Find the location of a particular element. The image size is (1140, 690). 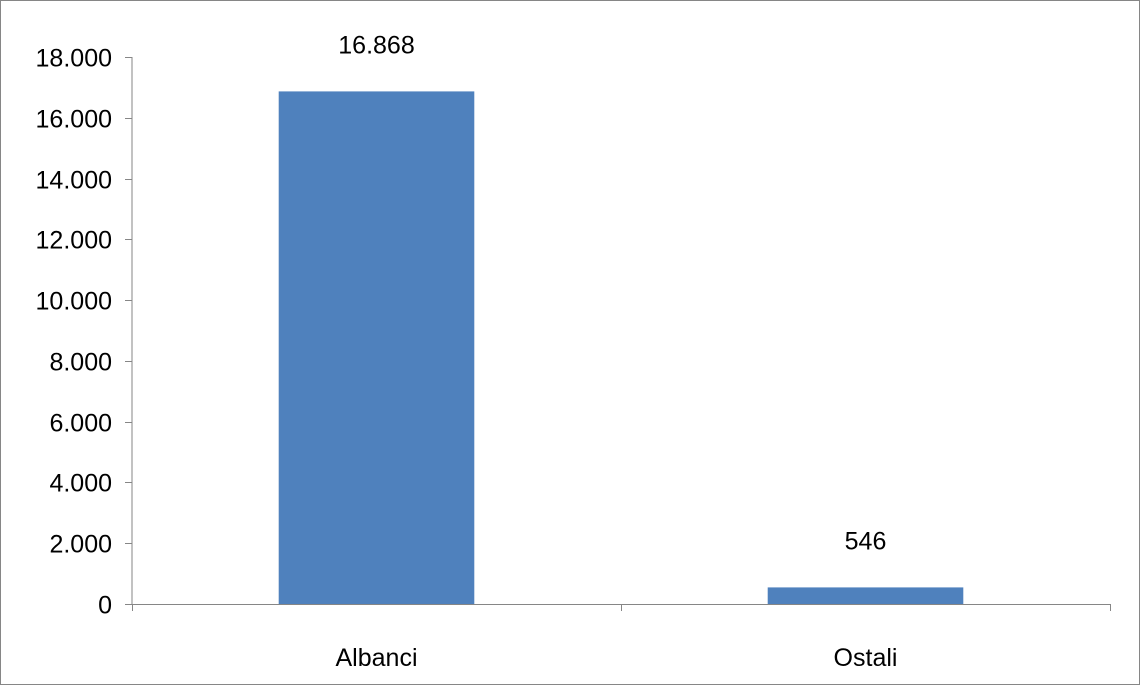

y-tick-label: 10.000 is located at coordinates (74, 302).